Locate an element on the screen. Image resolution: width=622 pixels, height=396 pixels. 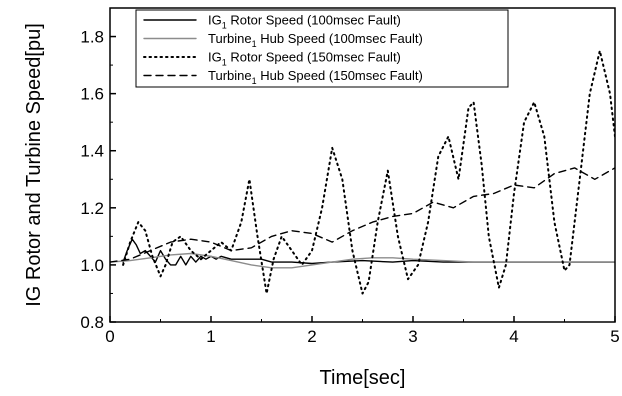
y-tick-label: 1.6 is located at coordinates (92, 94).